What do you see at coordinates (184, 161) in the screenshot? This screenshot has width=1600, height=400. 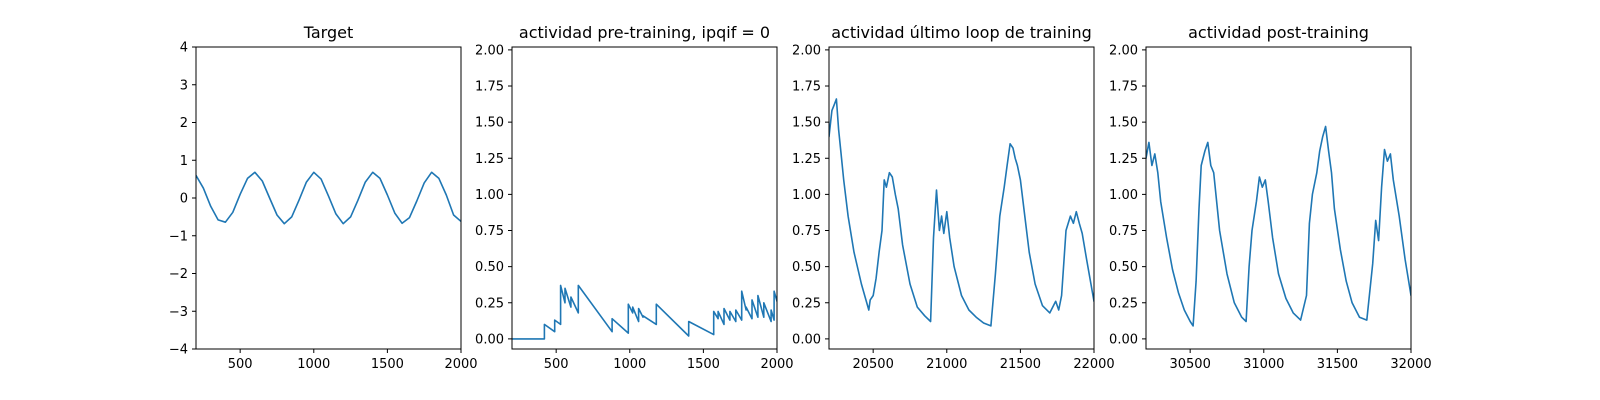 I see `y-tick-label: 1` at bounding box center [184, 161].